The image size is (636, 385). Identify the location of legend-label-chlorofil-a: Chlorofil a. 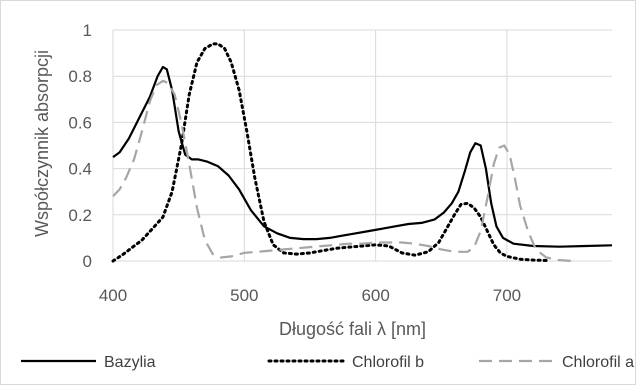
(598, 362).